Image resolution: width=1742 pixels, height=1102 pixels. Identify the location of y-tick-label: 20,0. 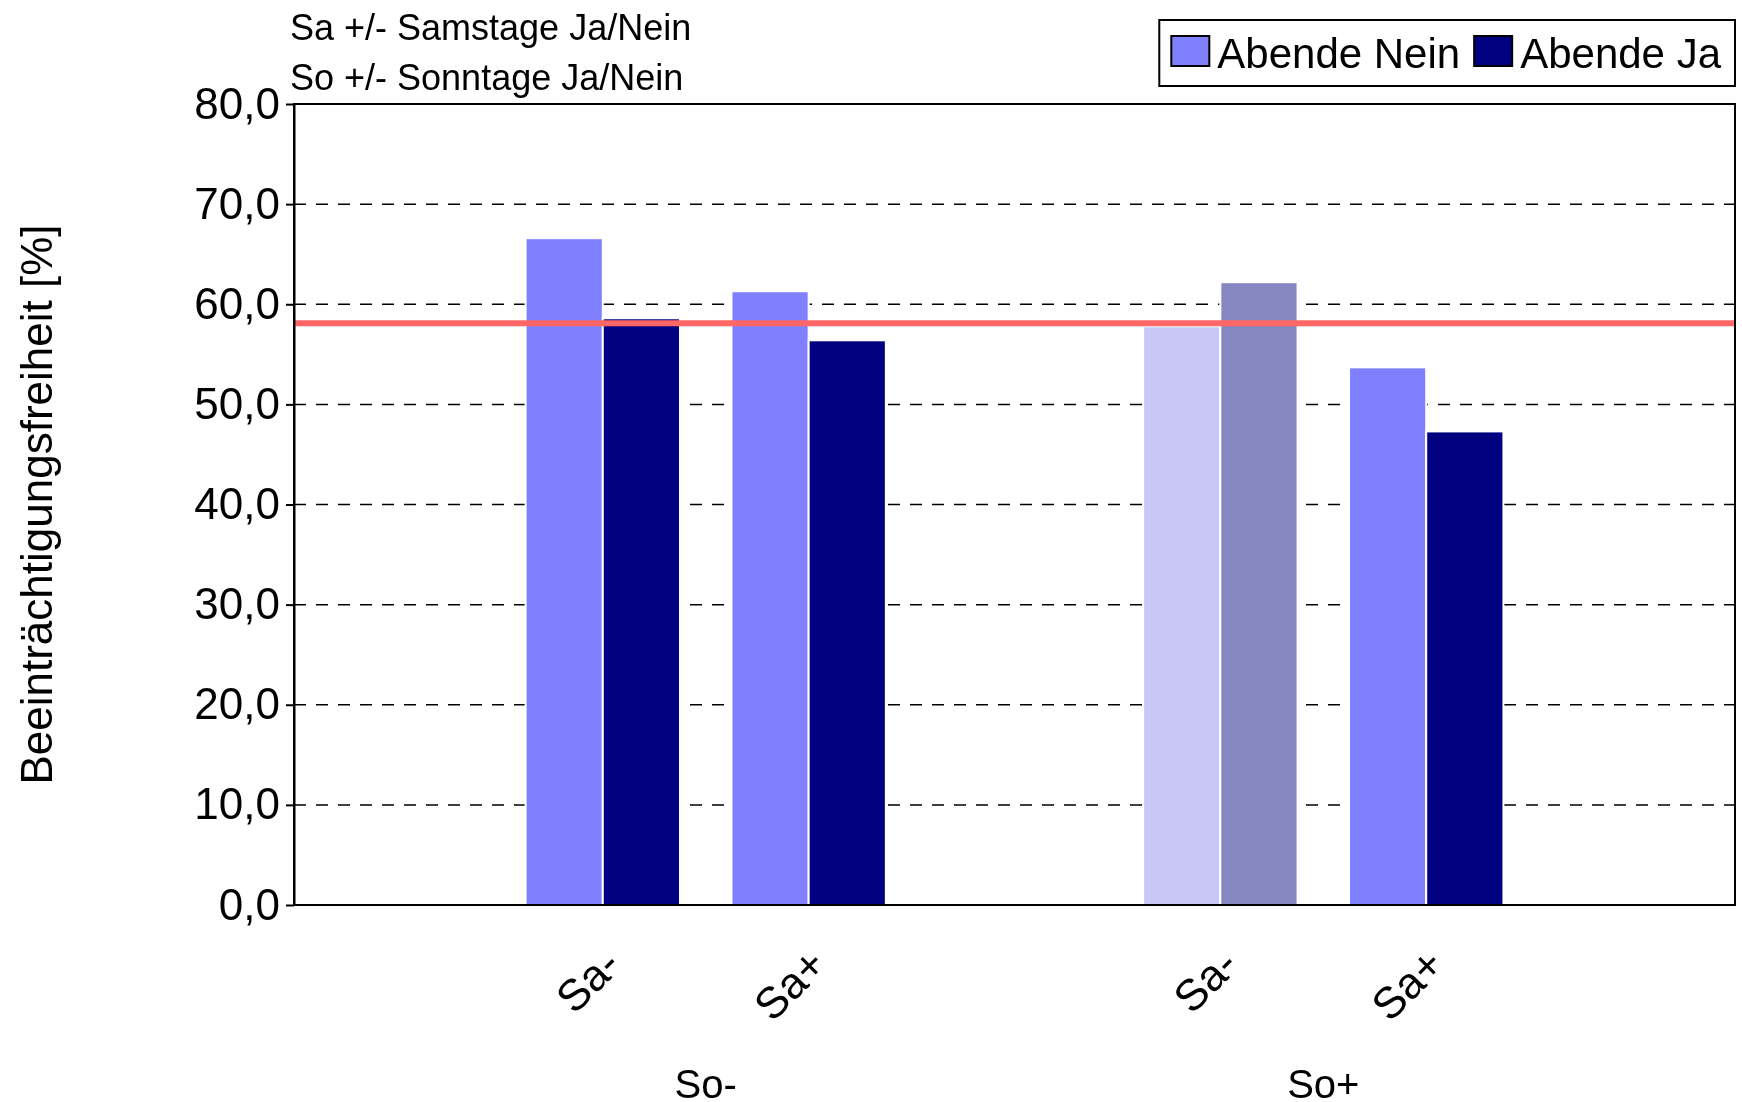
(237, 704).